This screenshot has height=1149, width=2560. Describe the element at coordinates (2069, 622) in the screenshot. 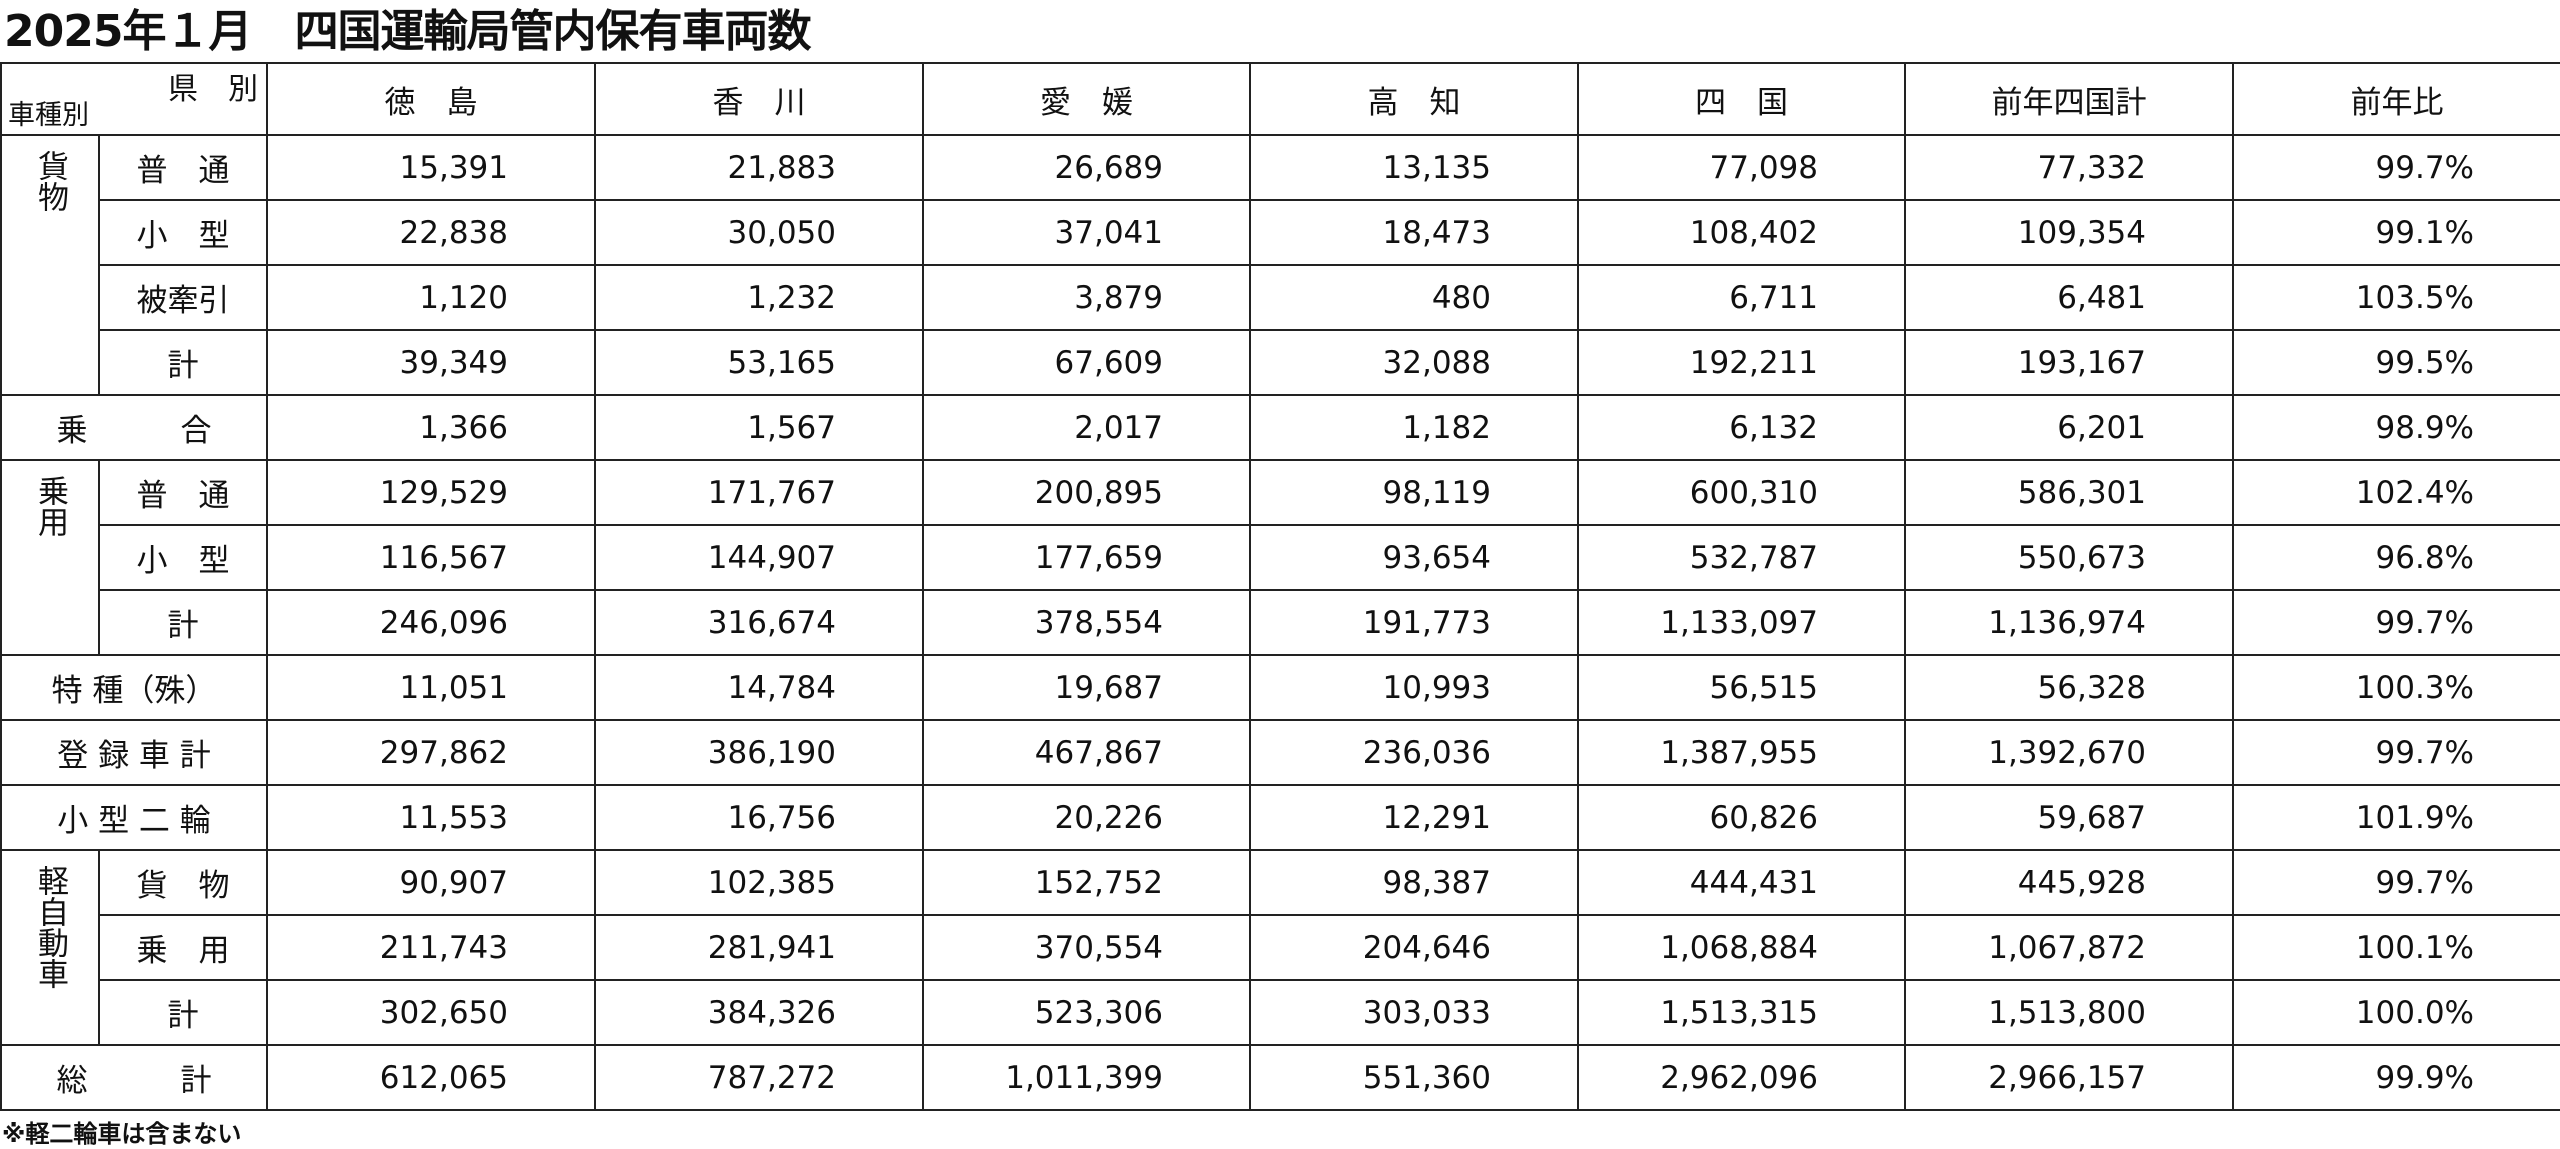

I see `value-cell: 1,136,974` at that location.